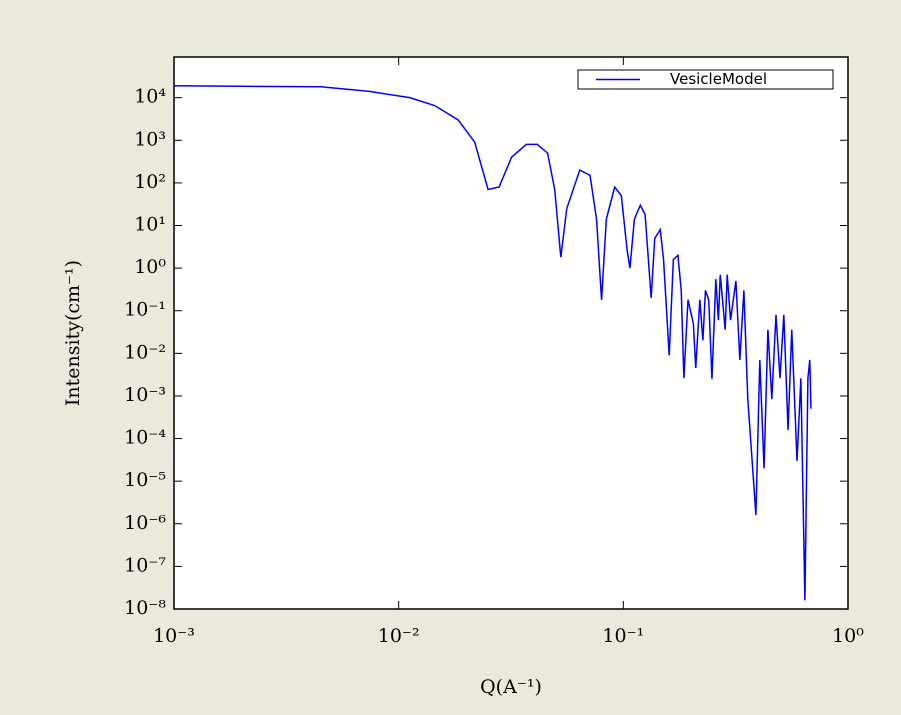 Image resolution: width=901 pixels, height=715 pixels. I want to click on x-tick-label: 10⁻², so click(399, 636).